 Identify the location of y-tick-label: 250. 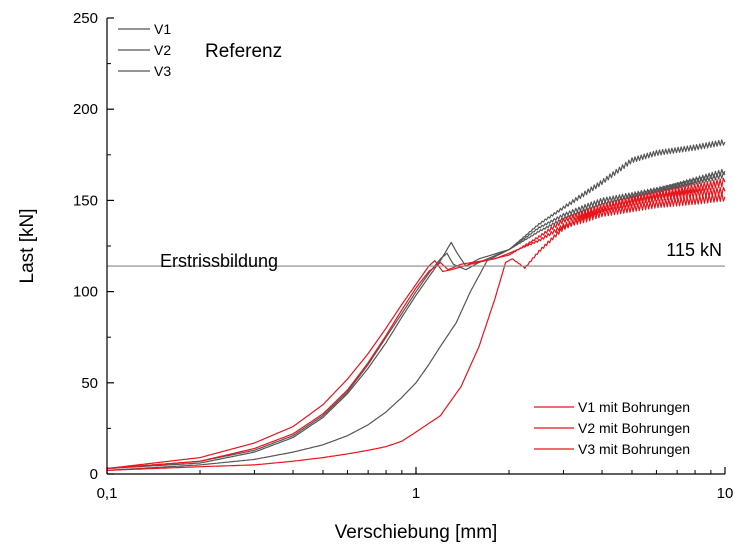
(85, 18).